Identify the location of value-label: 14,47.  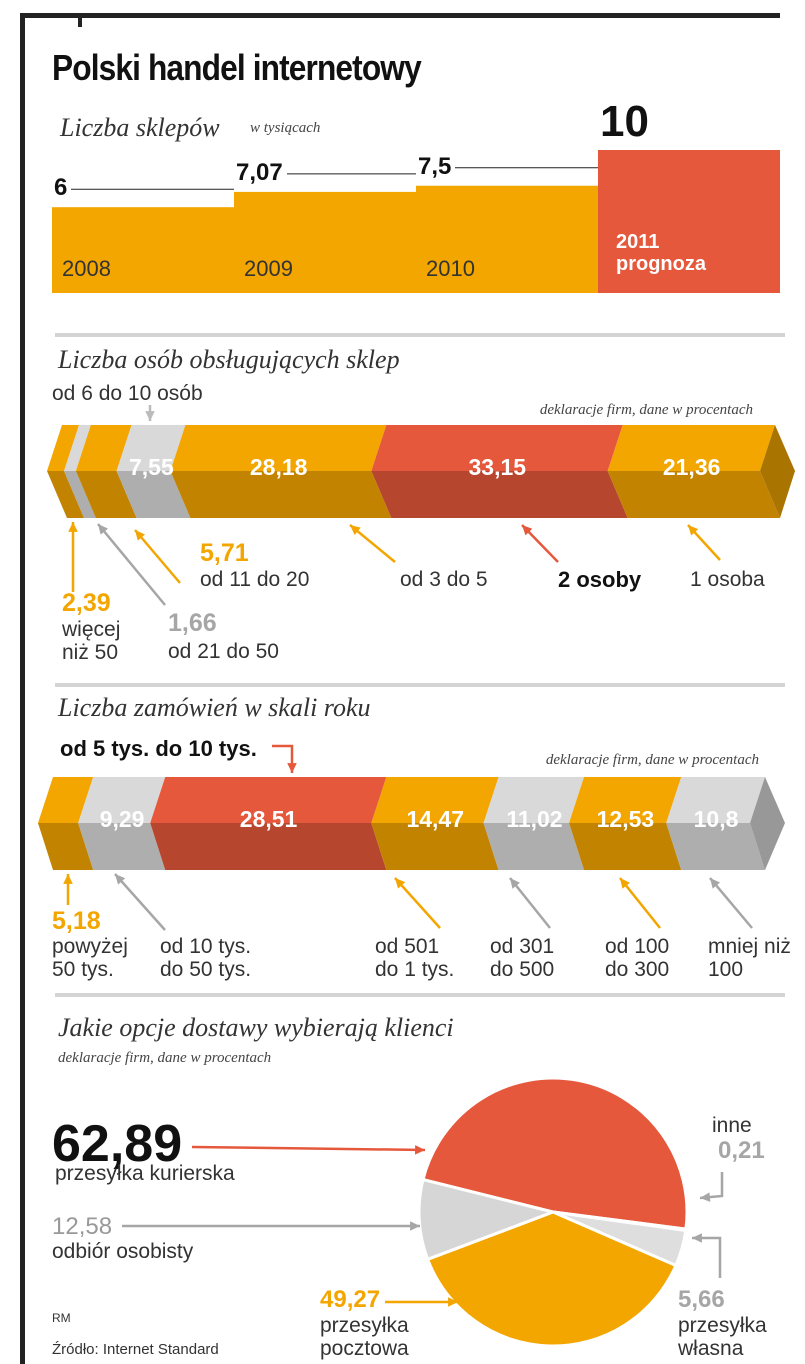
(435, 819).